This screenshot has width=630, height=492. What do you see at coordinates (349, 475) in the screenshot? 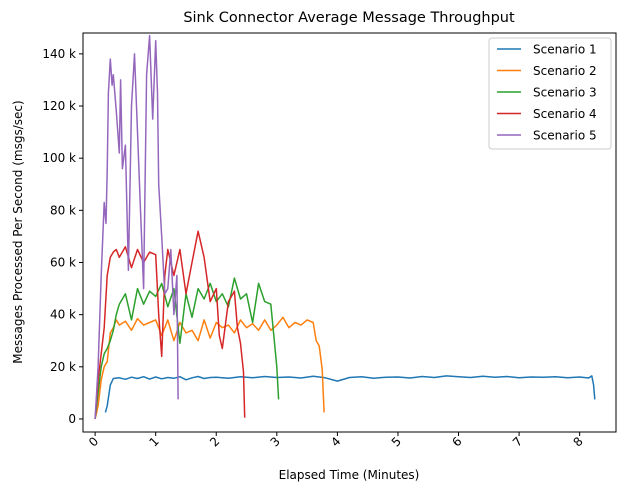
I see `x-axis-title: Elapsed Time (Minutes)` at bounding box center [349, 475].